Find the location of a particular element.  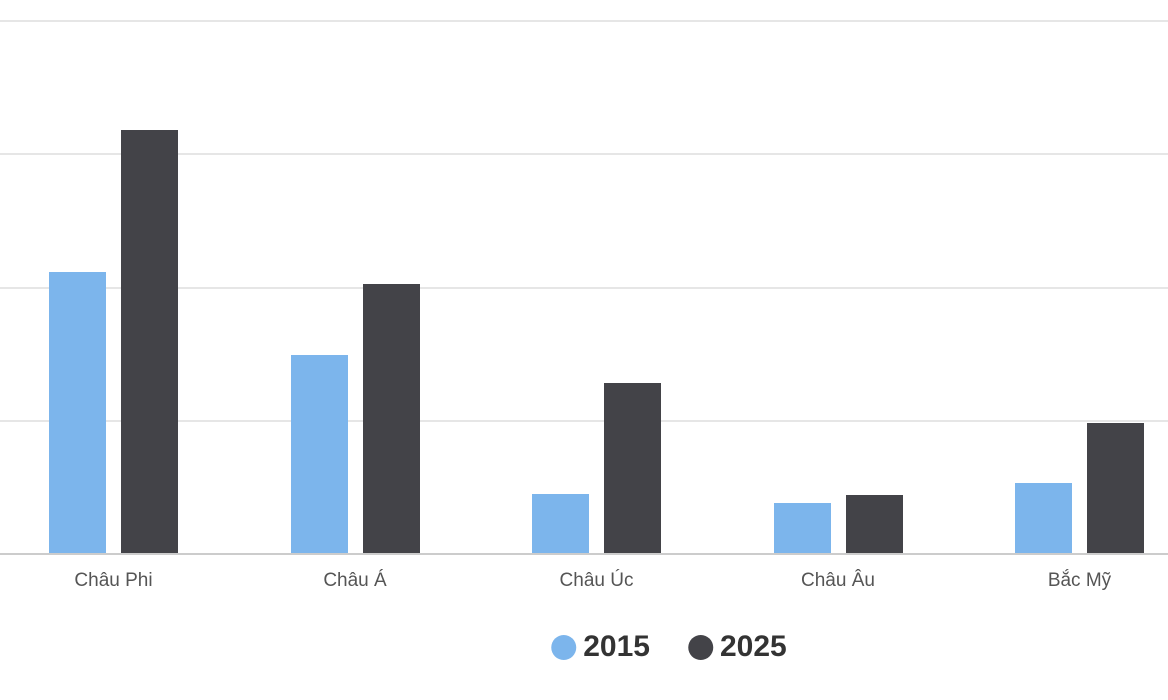

x-axis-label-chau-uc: Châu Úc is located at coordinates (596, 580).